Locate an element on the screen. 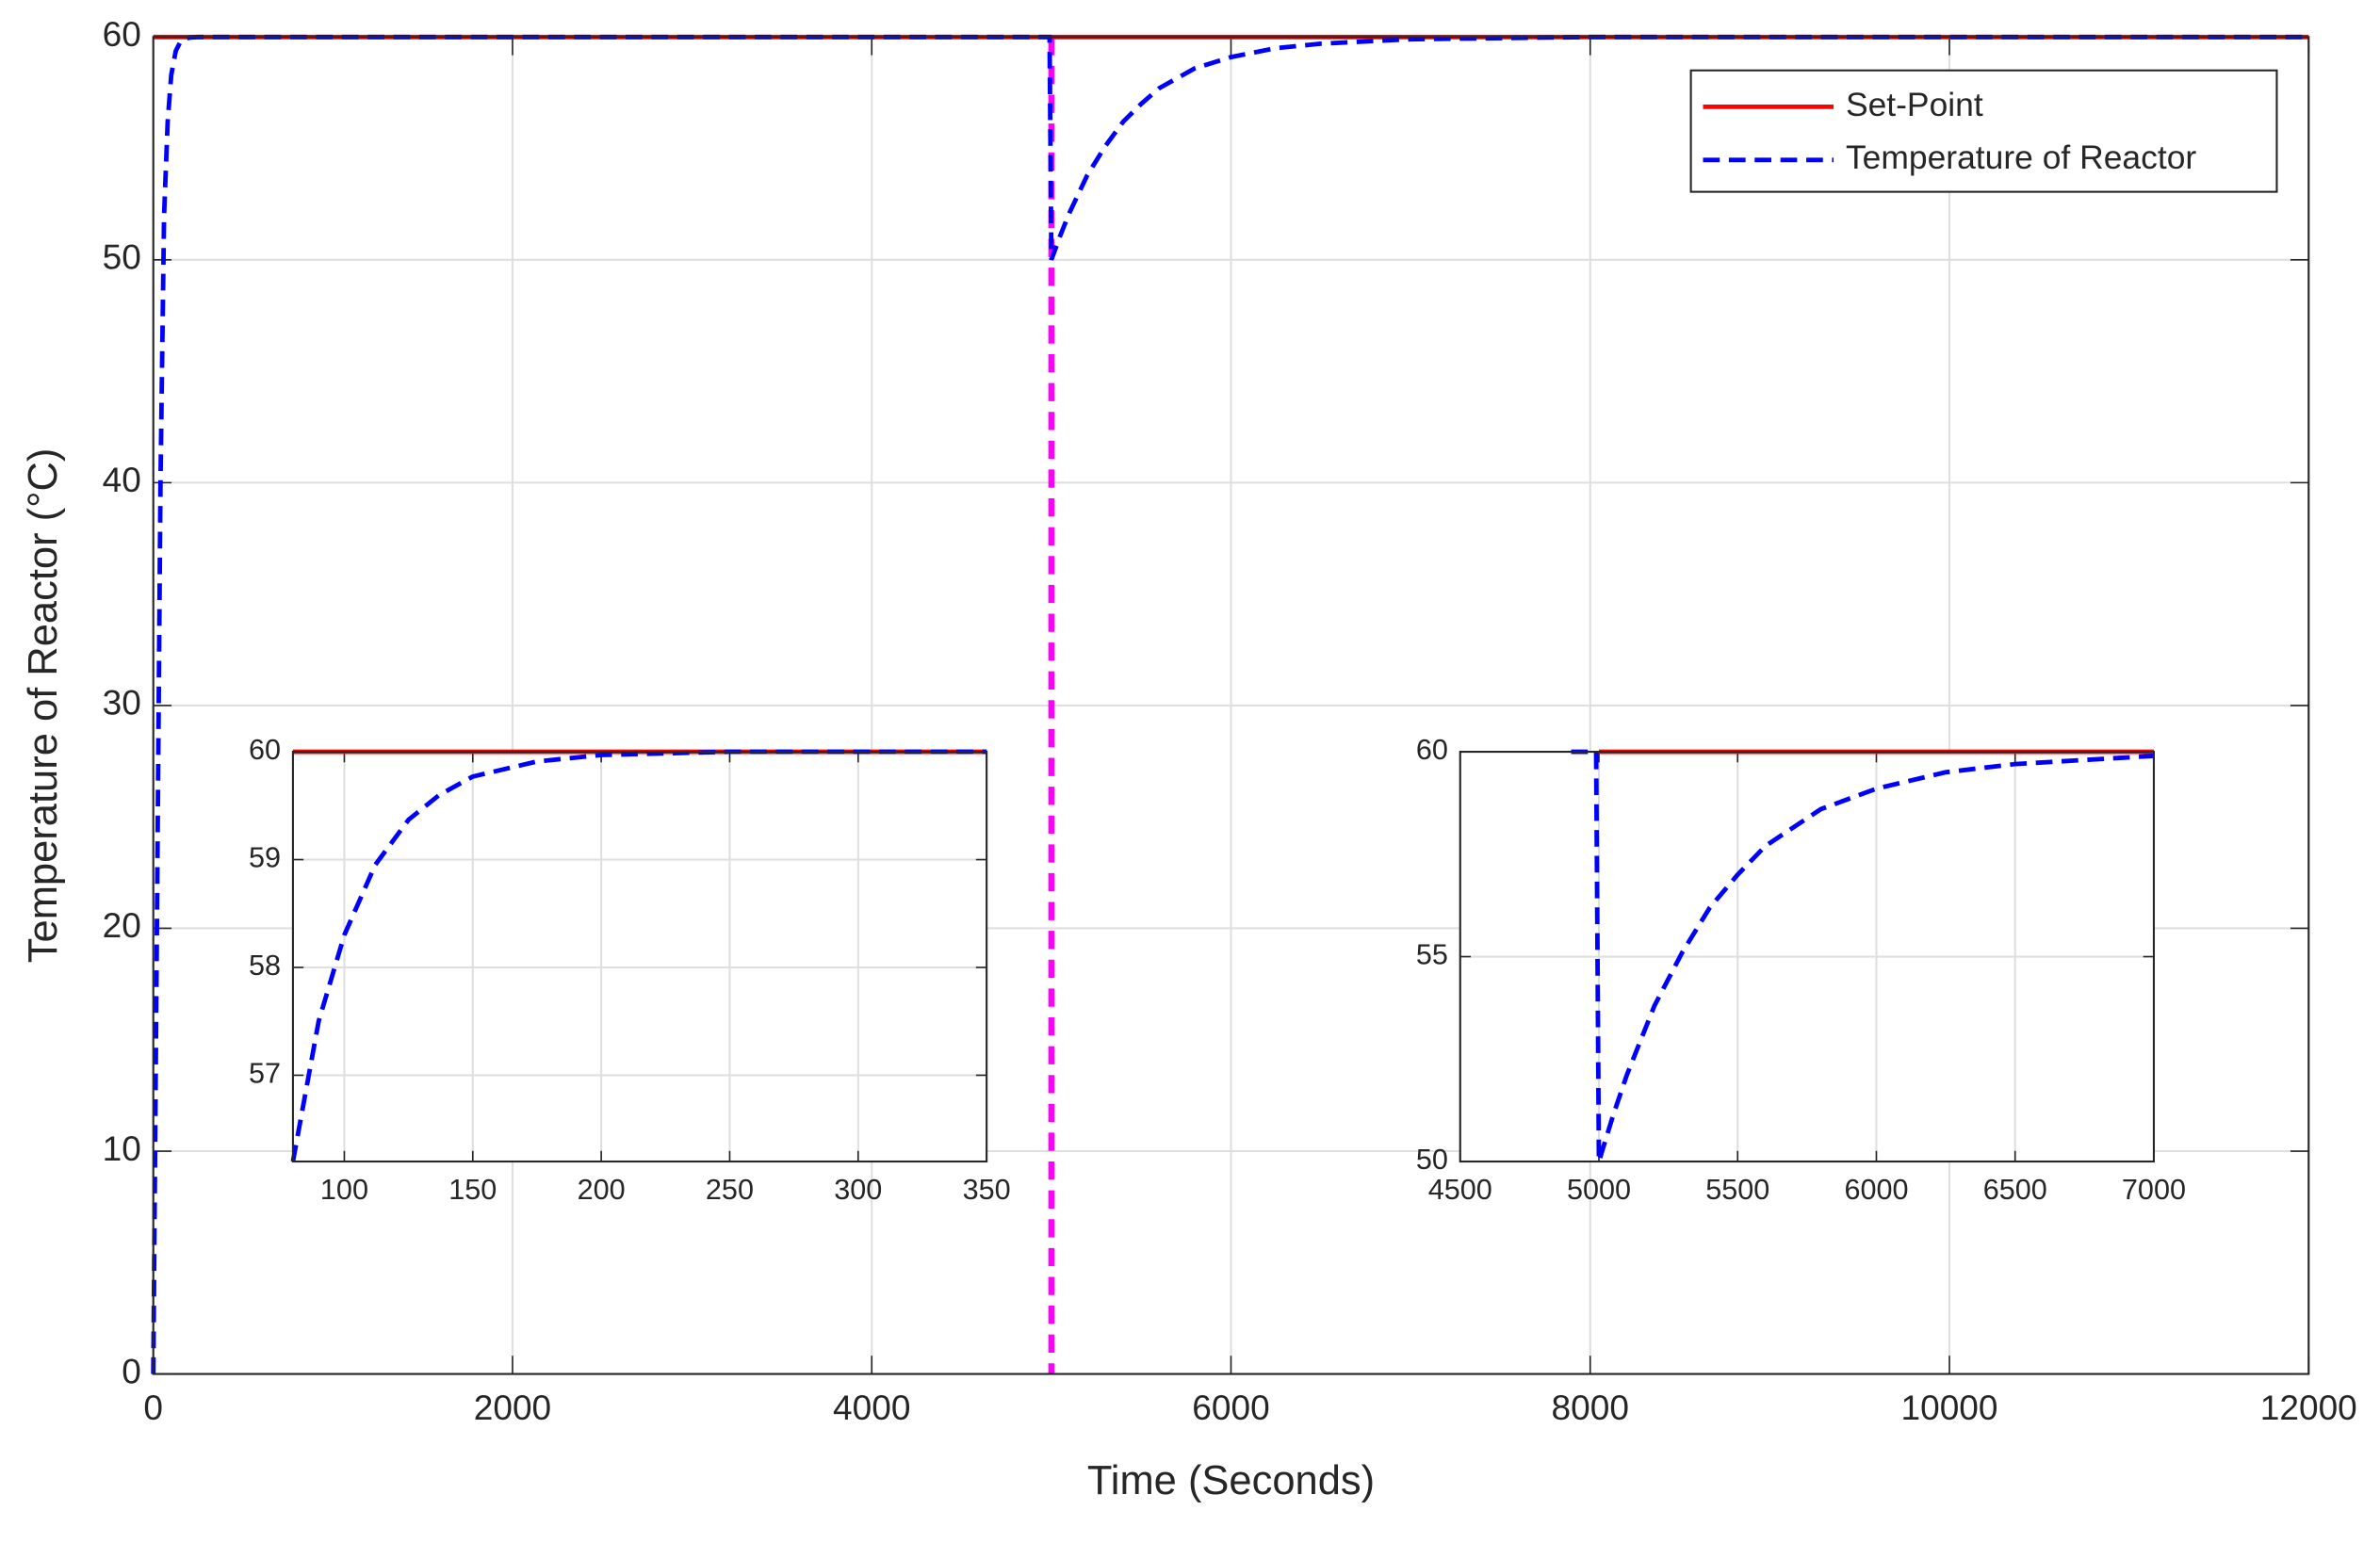 Image resolution: width=2380 pixels, height=1543 pixels. x-tick-label: 12000 is located at coordinates (2308, 1407).